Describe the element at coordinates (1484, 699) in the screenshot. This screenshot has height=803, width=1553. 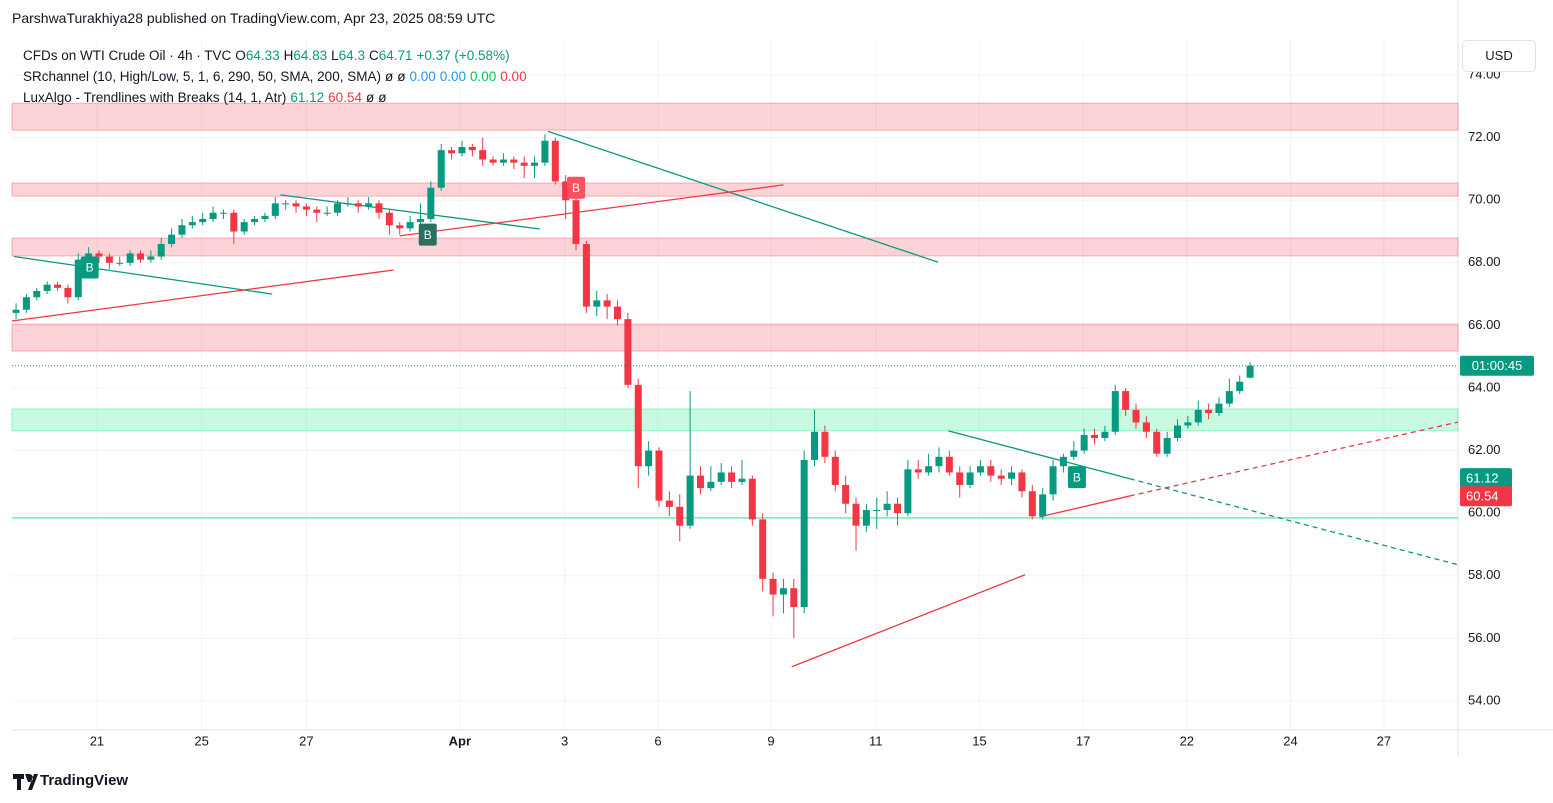
I see `y-tick-label: 54.00` at that location.